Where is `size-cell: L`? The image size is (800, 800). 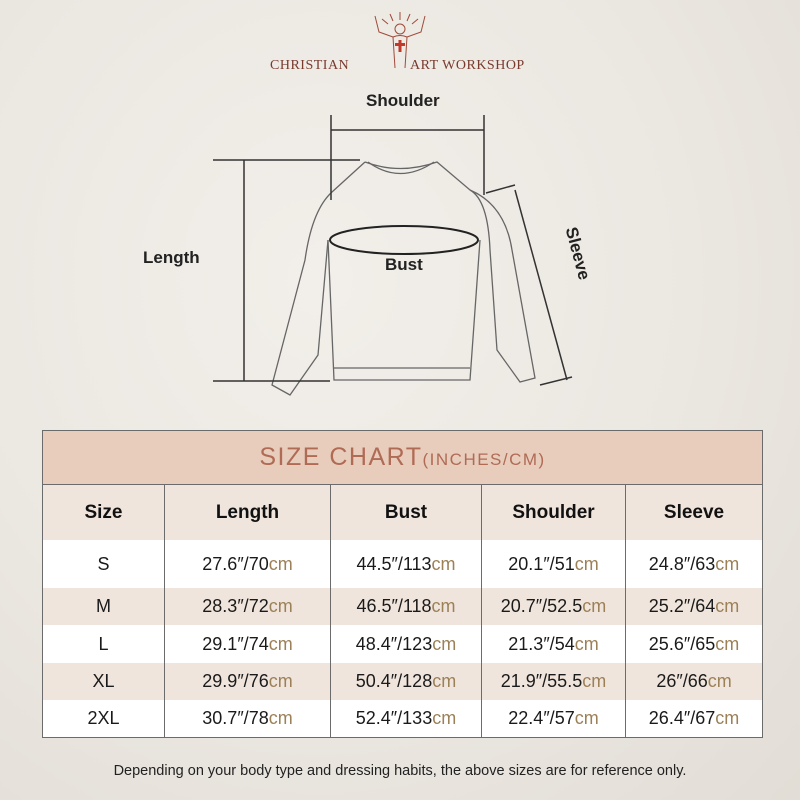 size-cell: L is located at coordinates (103, 644).